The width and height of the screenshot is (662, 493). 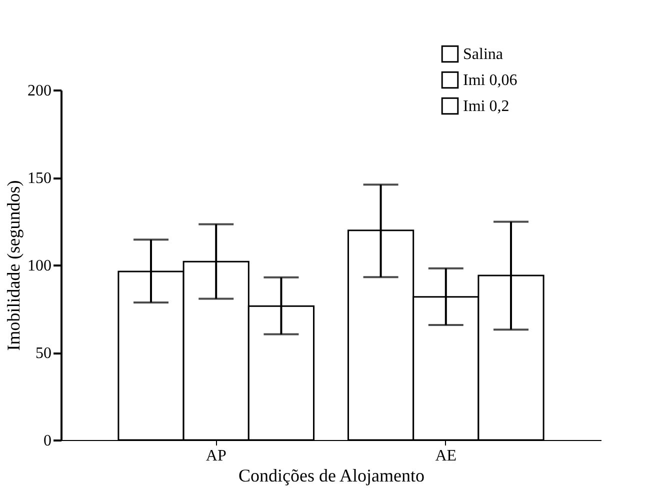 I want to click on legend-label: Salina, so click(x=483, y=54).